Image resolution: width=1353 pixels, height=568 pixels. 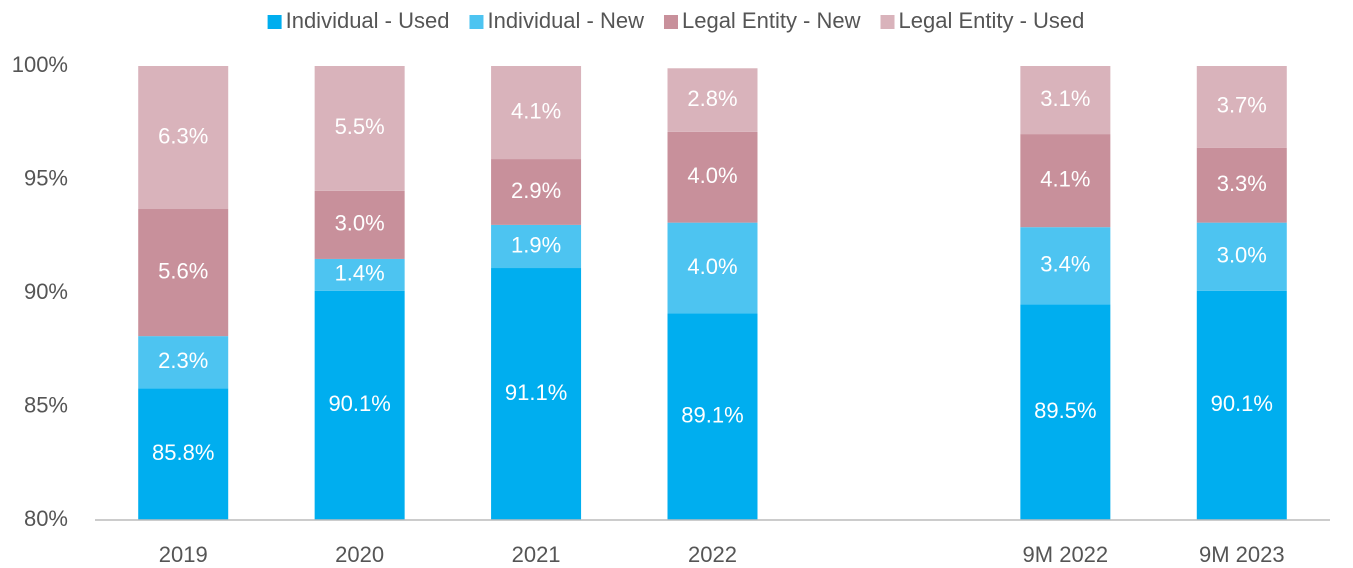 I want to click on y-tick-label: 90%, so click(x=46, y=291).